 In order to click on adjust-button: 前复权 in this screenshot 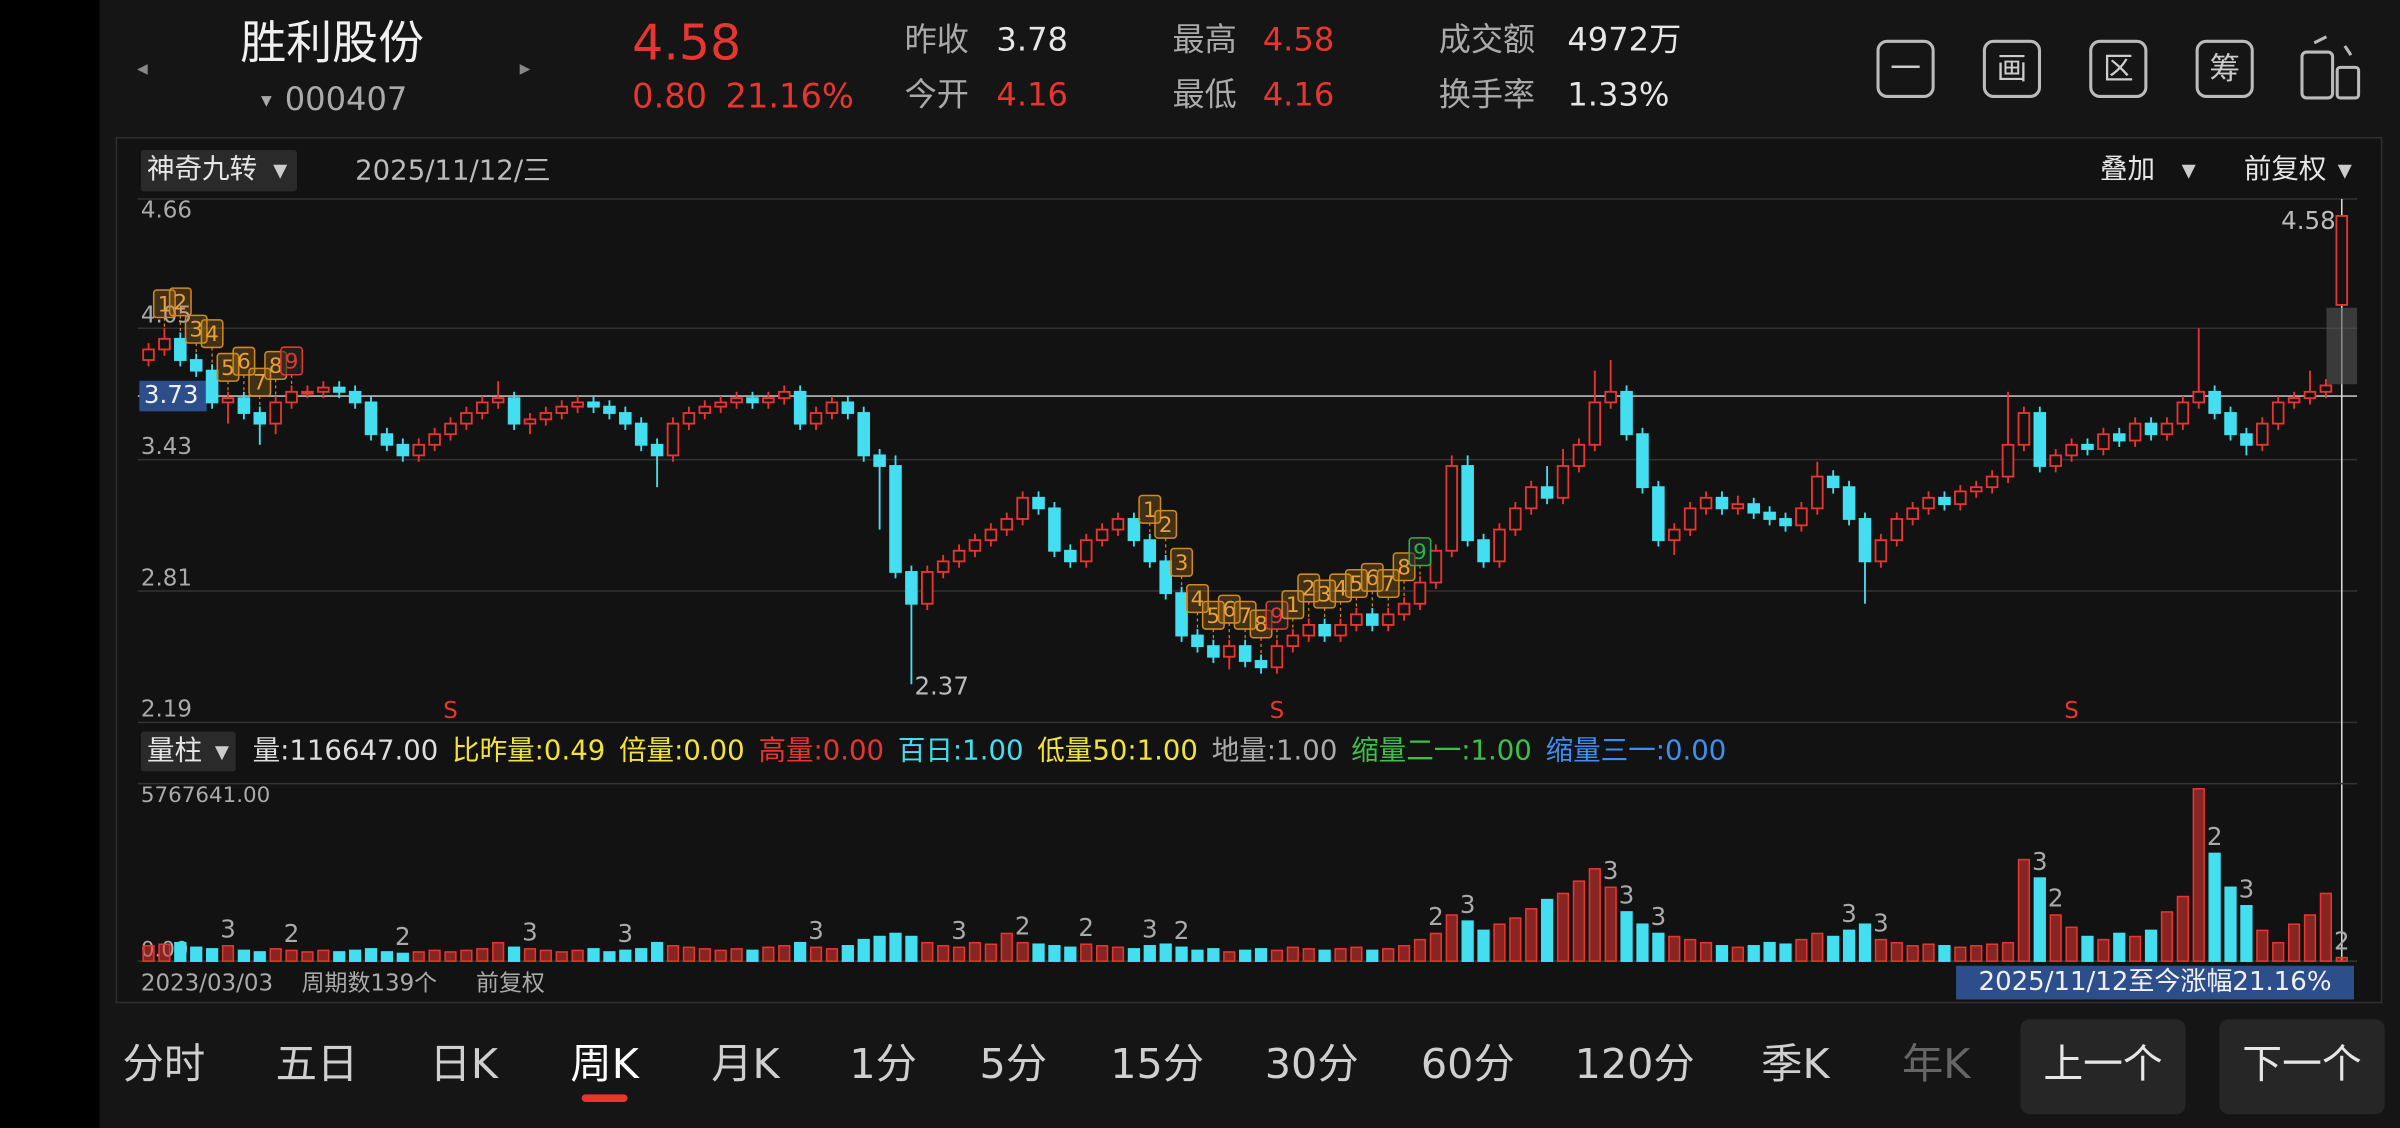, I will do `click(2285, 169)`.